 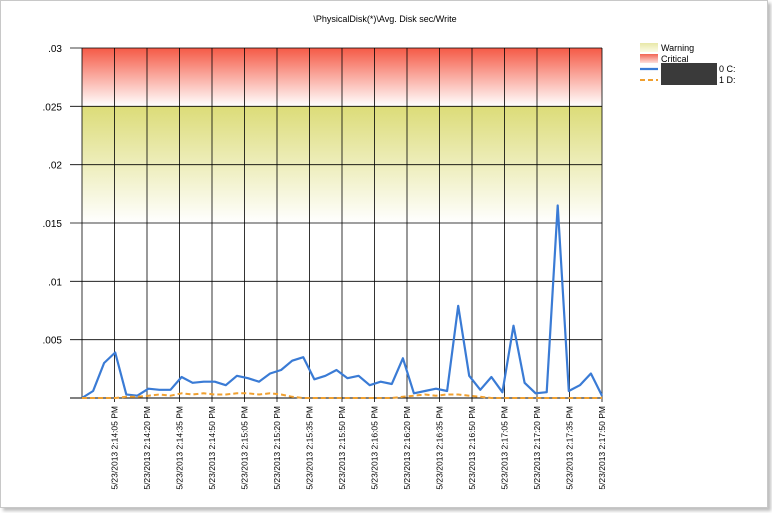 I want to click on series-line-1d, so click(x=342, y=395).